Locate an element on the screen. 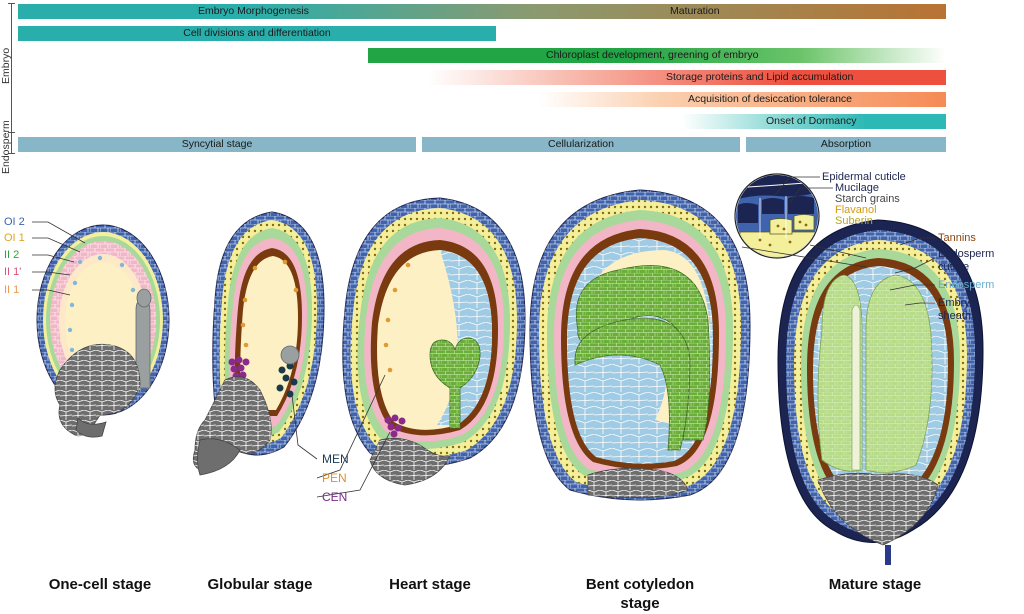 The height and width of the screenshot is (614, 1024). cell-division-bar: Cell divisions and differentiation is located at coordinates (257, 33).